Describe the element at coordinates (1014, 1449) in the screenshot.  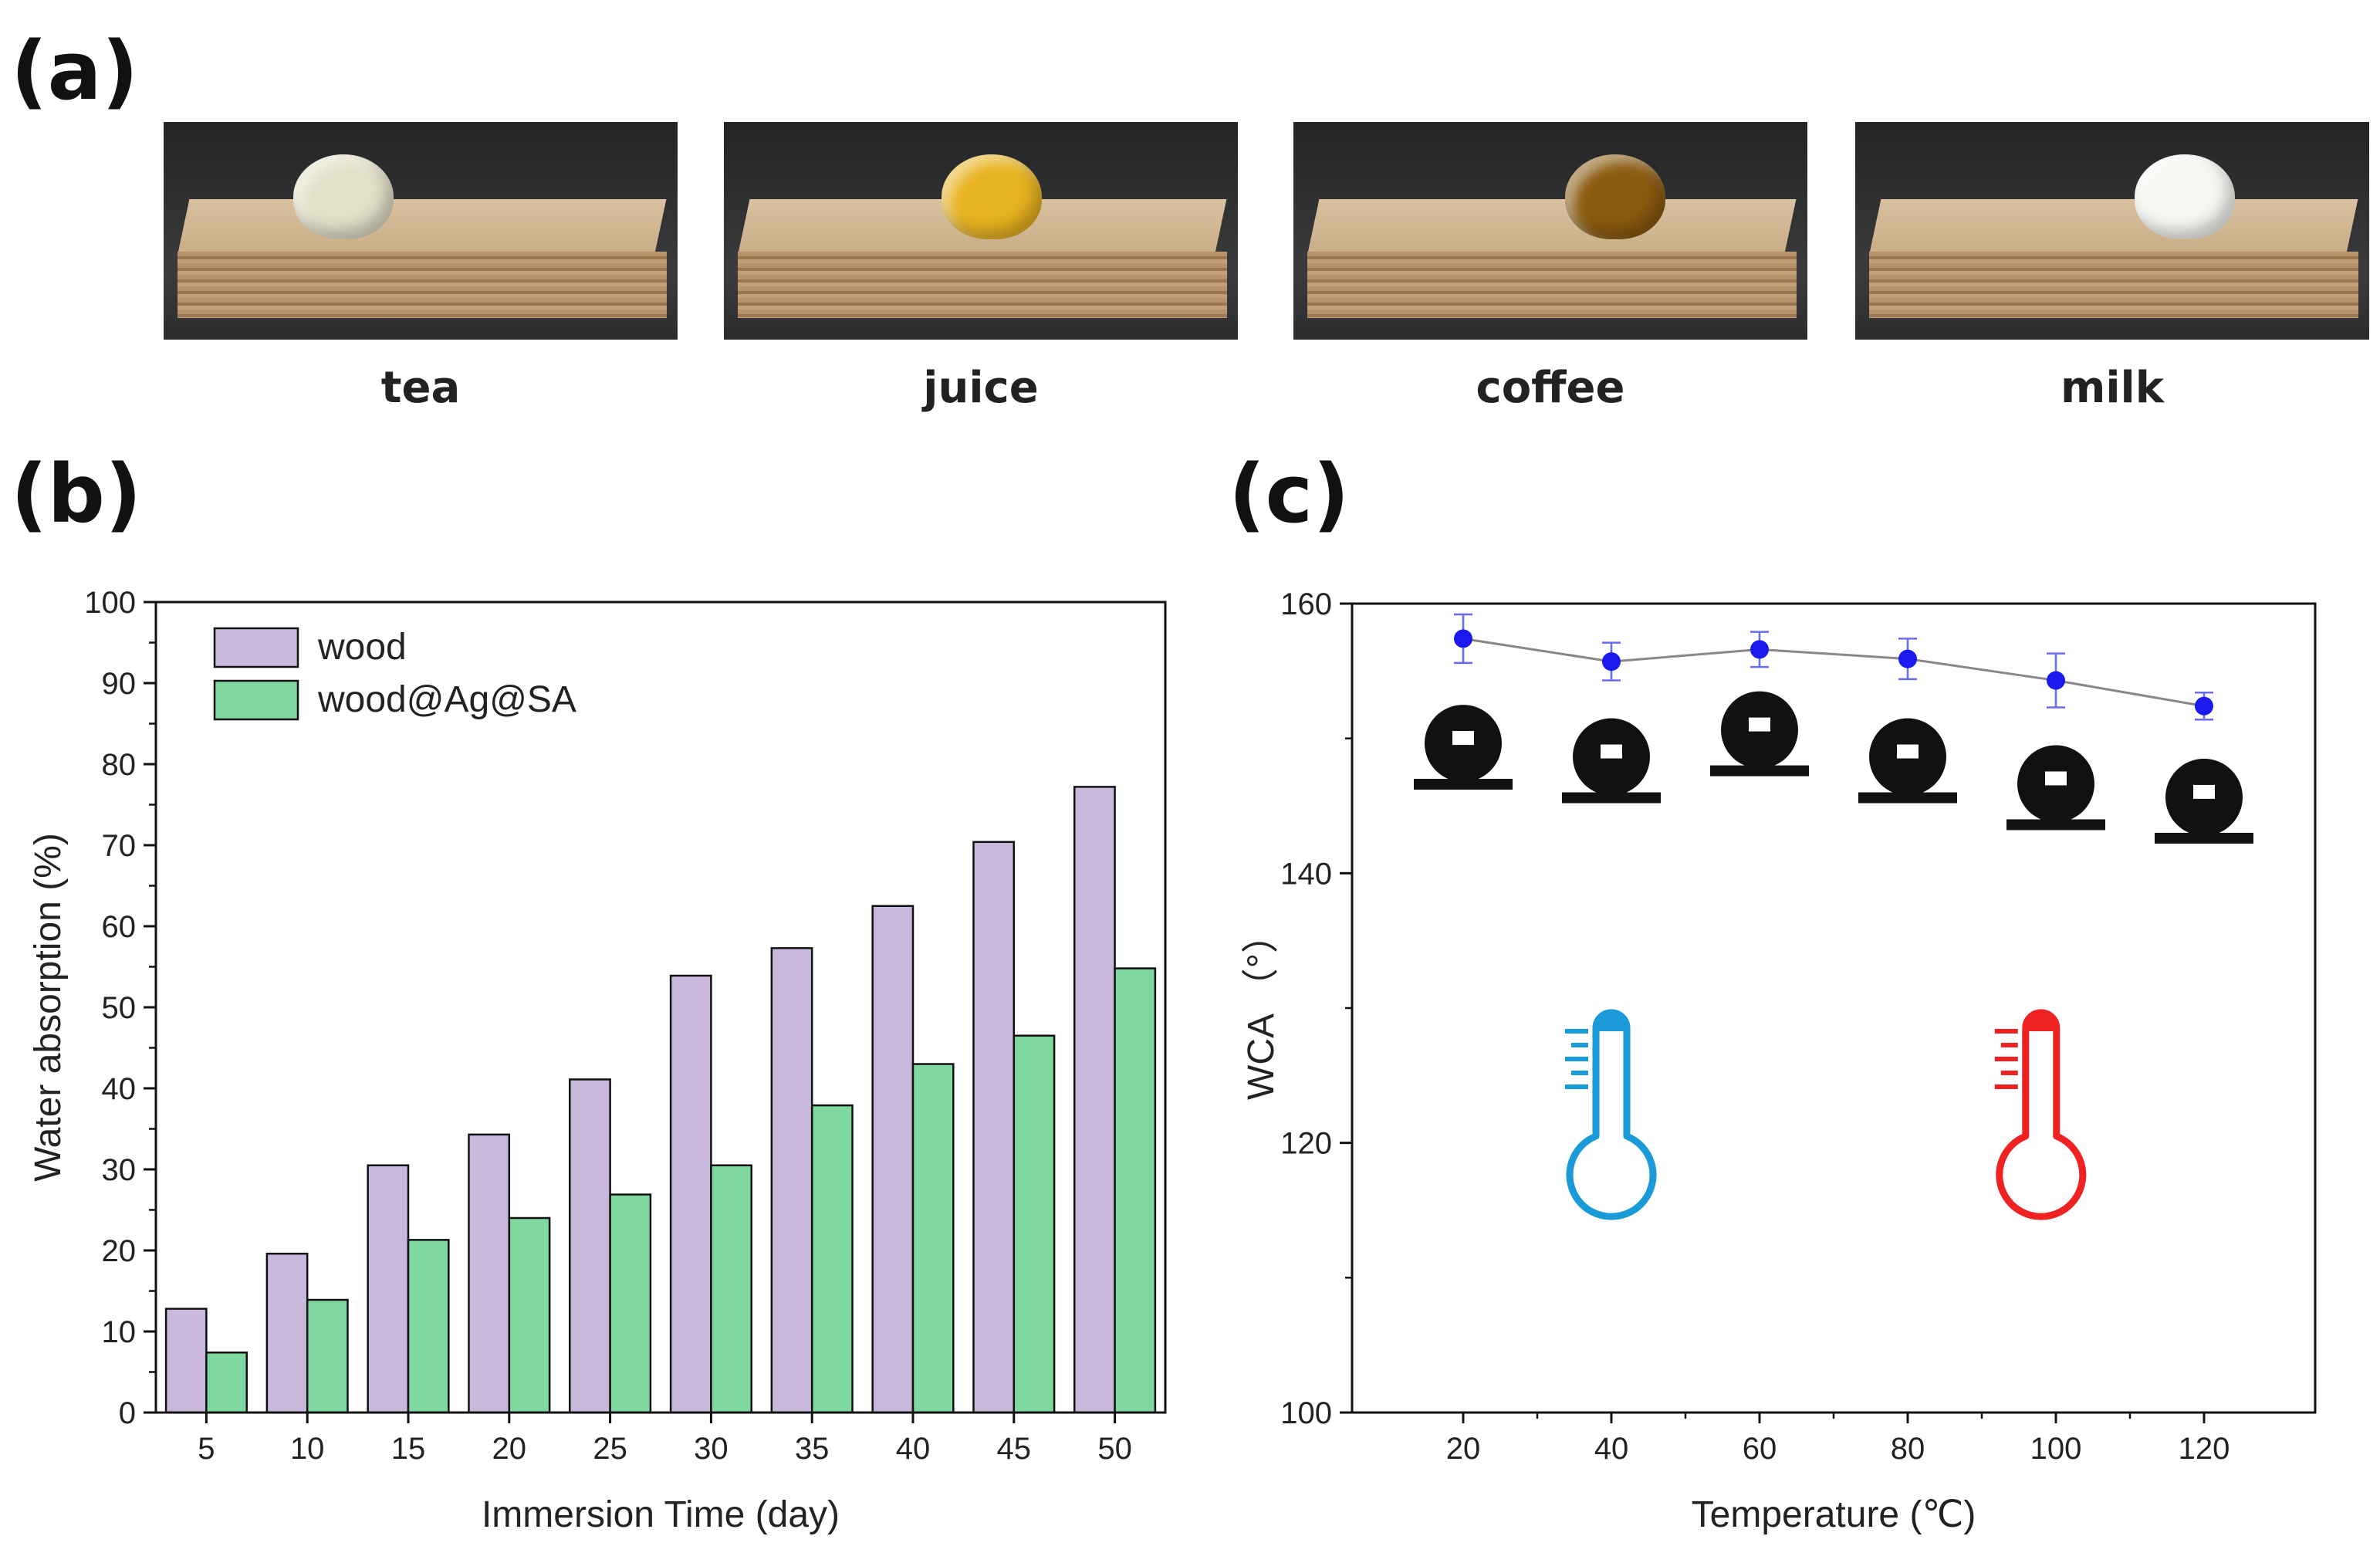
I see `x-tick-label: 45` at that location.